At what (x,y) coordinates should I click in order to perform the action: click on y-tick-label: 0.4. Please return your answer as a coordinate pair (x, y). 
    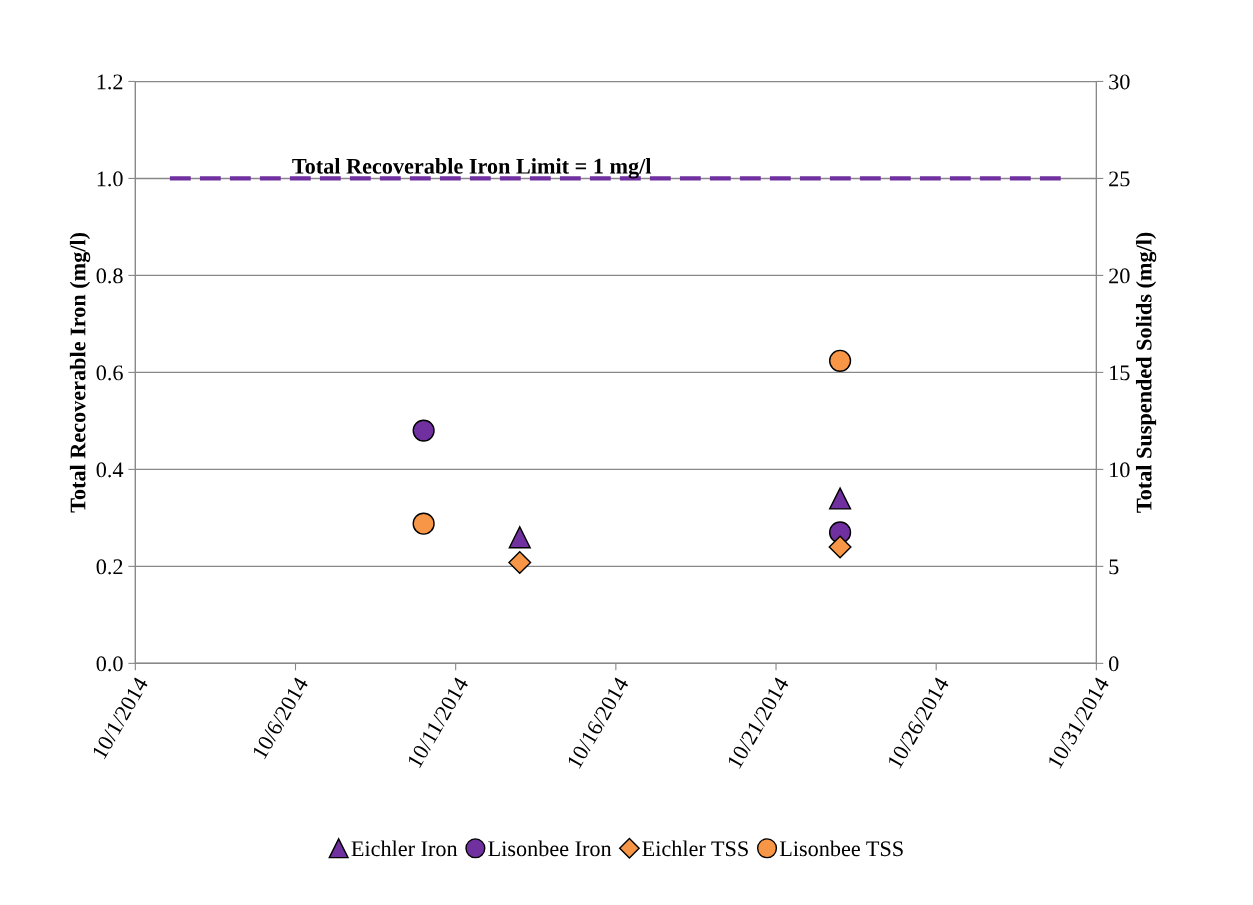
    Looking at the image, I should click on (110, 470).